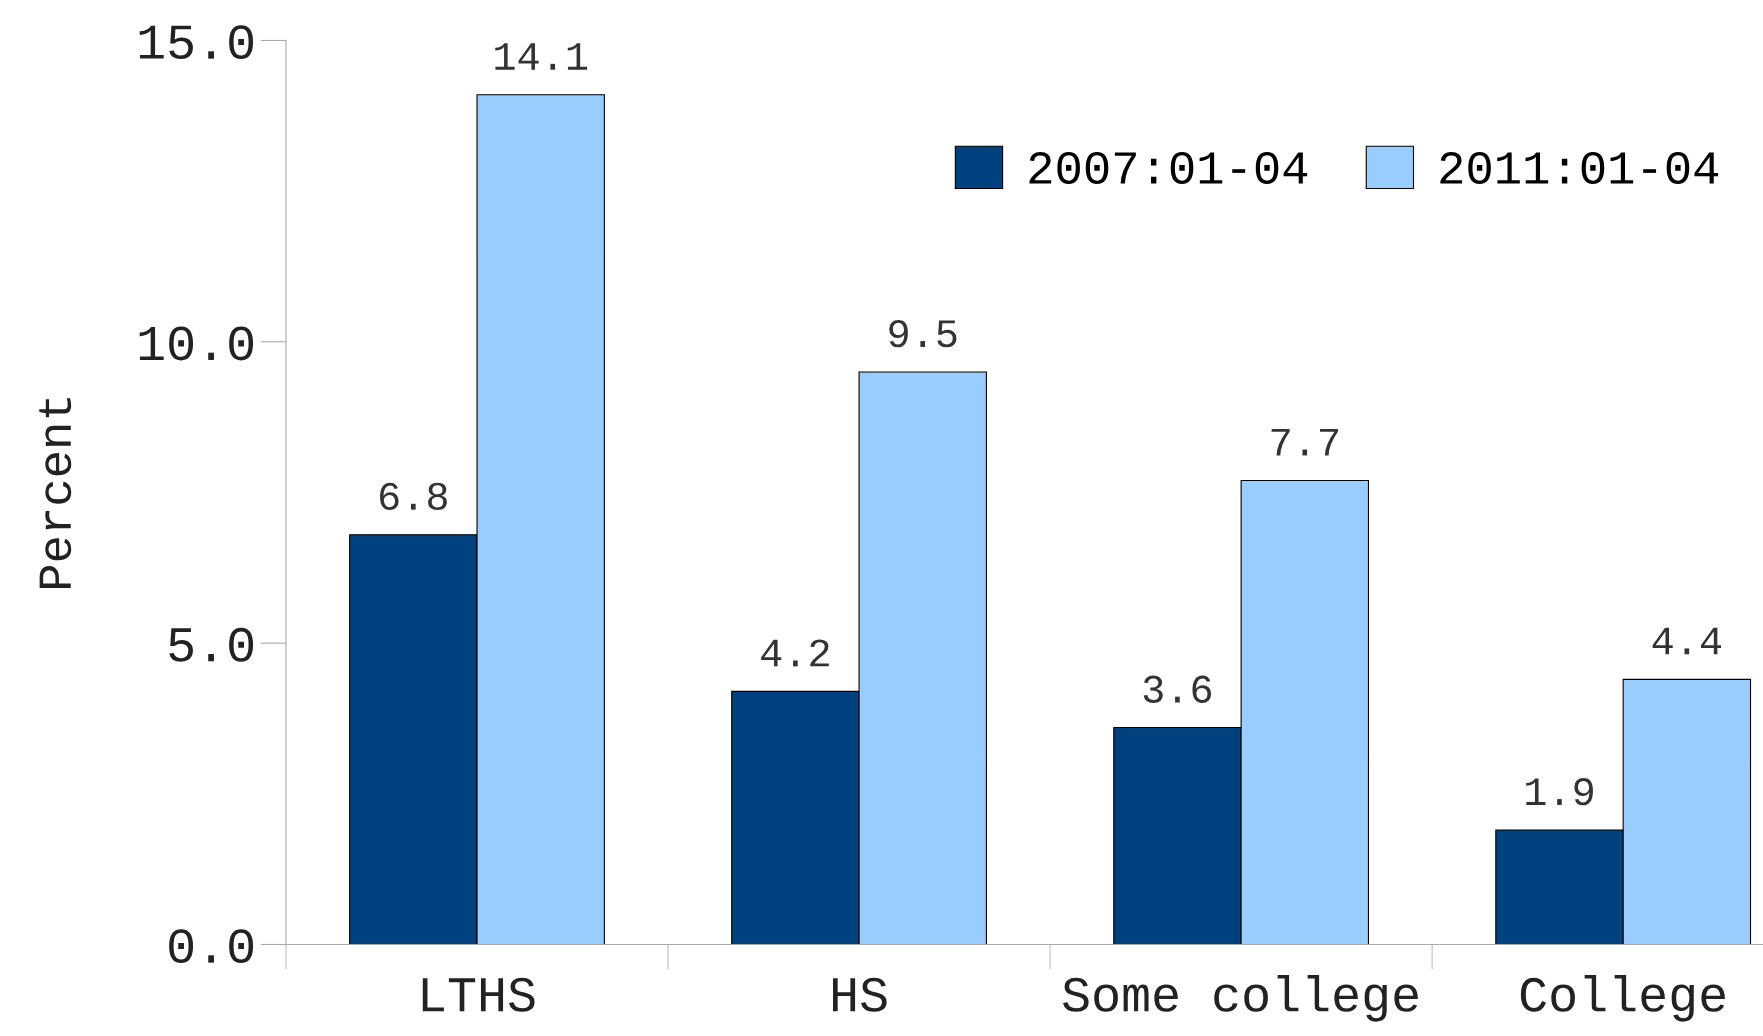 This screenshot has height=1036, width=1763. I want to click on data-label: 7.7, so click(1304, 442).